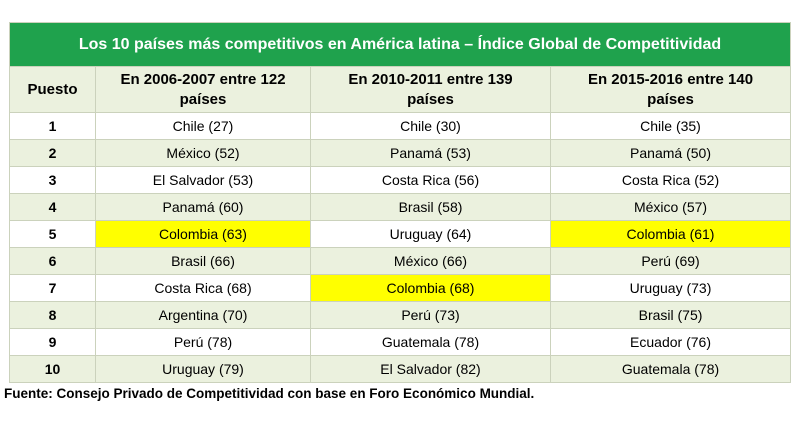  What do you see at coordinates (203, 126) in the screenshot?
I see `country-cell: Chile (27)` at bounding box center [203, 126].